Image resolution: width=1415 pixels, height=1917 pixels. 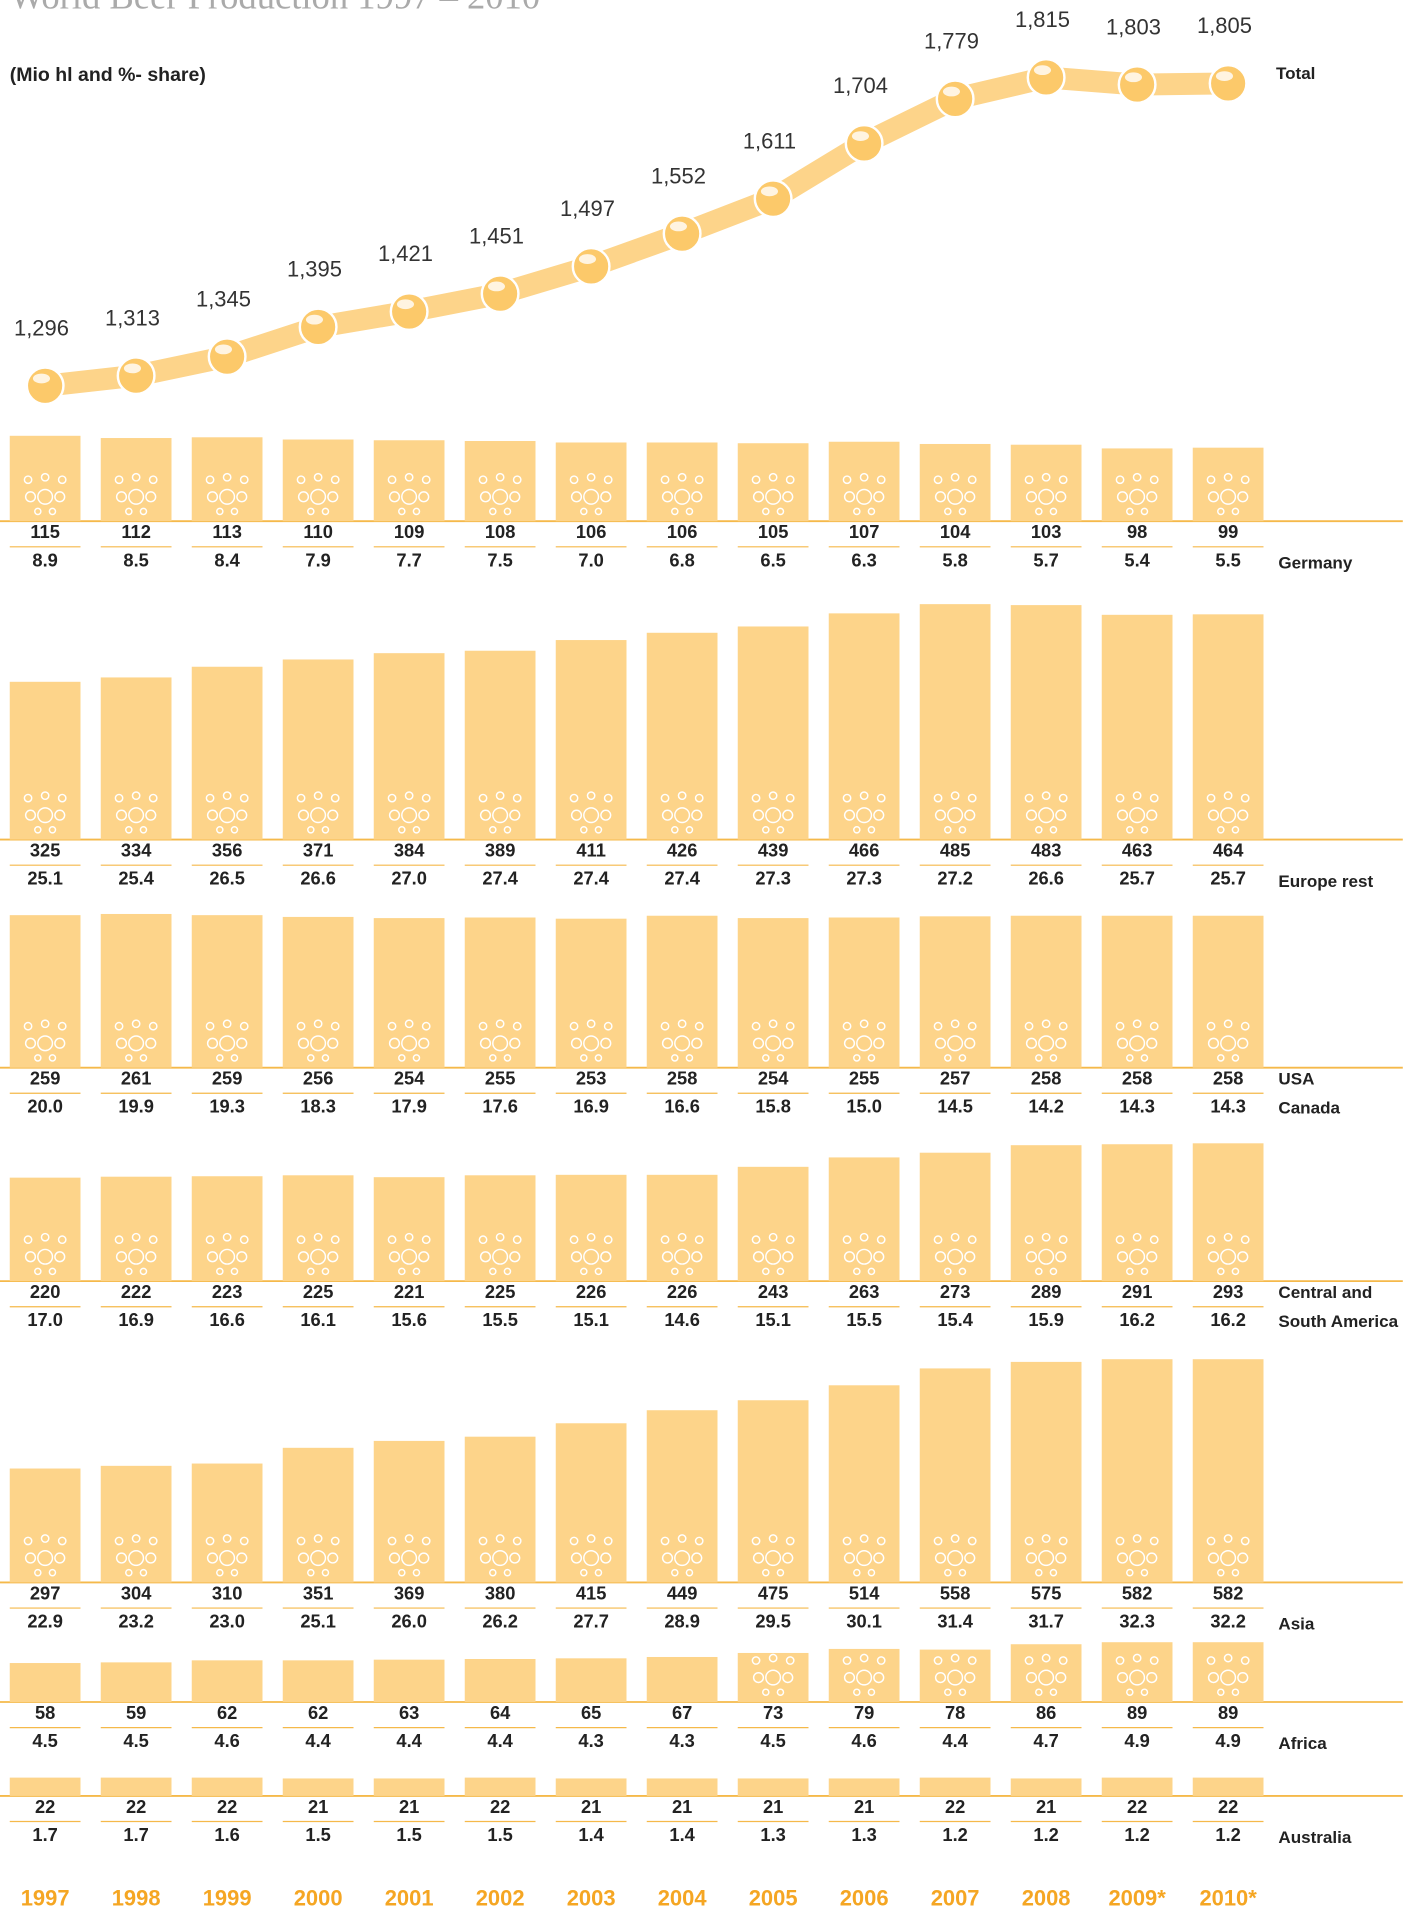 I want to click on share-label: 15.0, so click(x=864, y=1106).